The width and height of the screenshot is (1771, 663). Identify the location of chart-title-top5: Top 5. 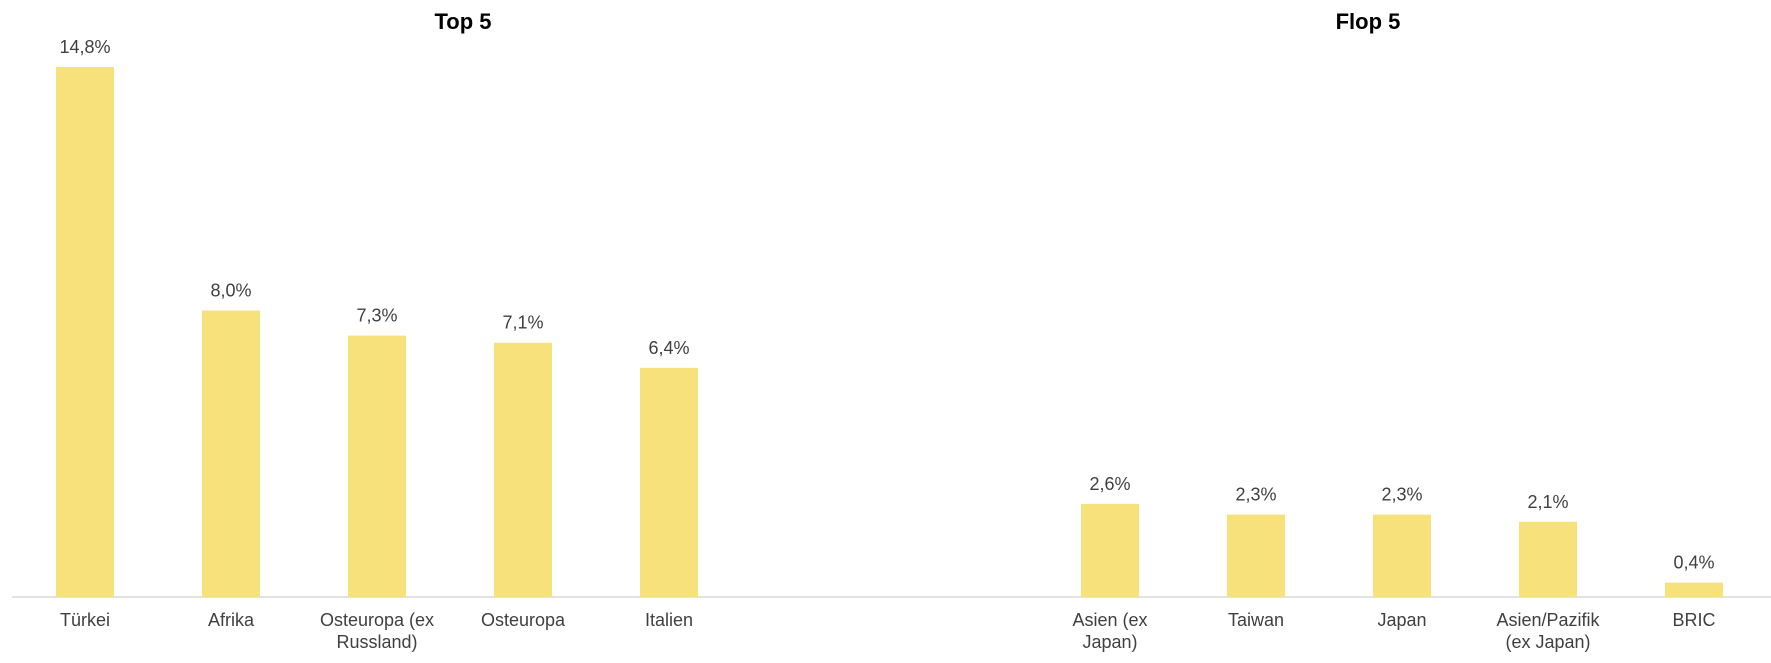
(462, 21).